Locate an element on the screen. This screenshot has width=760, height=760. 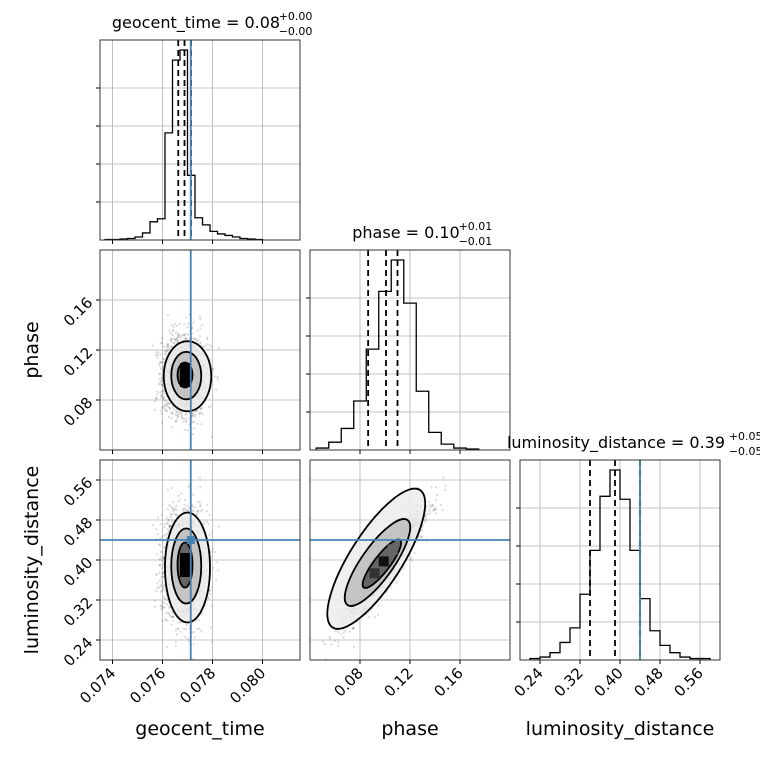
panel-title-sup: +0.01 is located at coordinates (476, 226).